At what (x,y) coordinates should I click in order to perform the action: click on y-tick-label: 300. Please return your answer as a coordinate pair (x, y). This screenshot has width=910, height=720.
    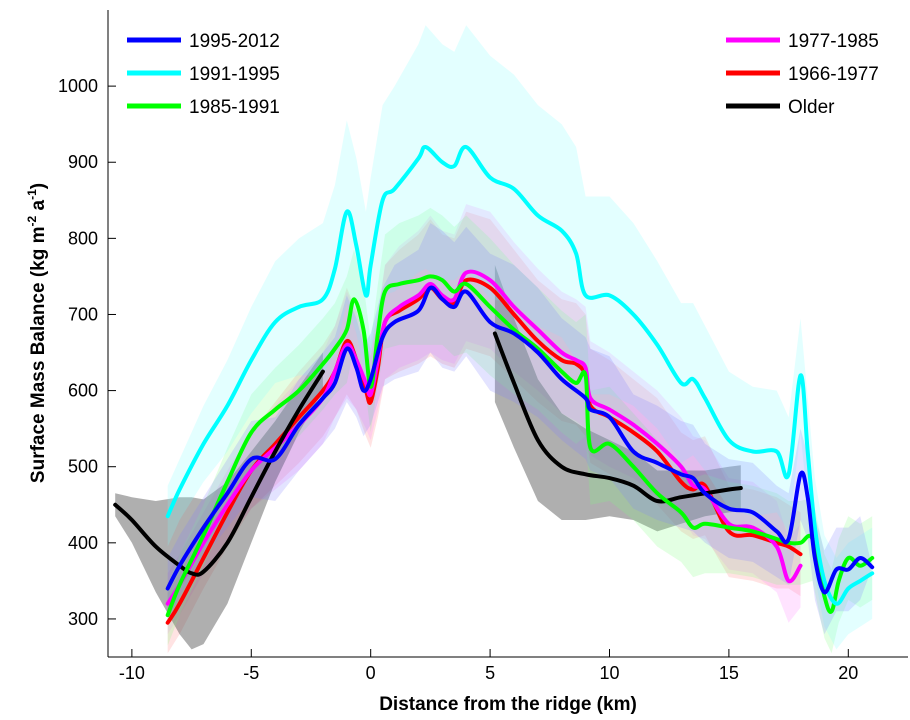
    Looking at the image, I should click on (83, 619).